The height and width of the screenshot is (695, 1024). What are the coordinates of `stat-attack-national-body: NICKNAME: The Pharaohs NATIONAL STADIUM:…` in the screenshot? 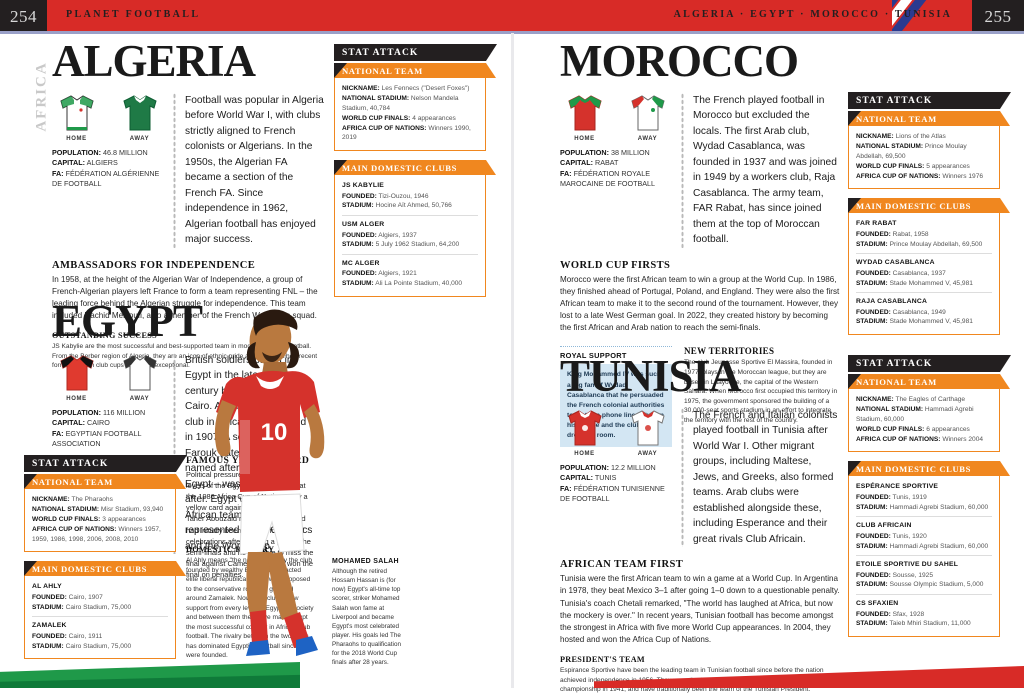 It's located at (100, 521).